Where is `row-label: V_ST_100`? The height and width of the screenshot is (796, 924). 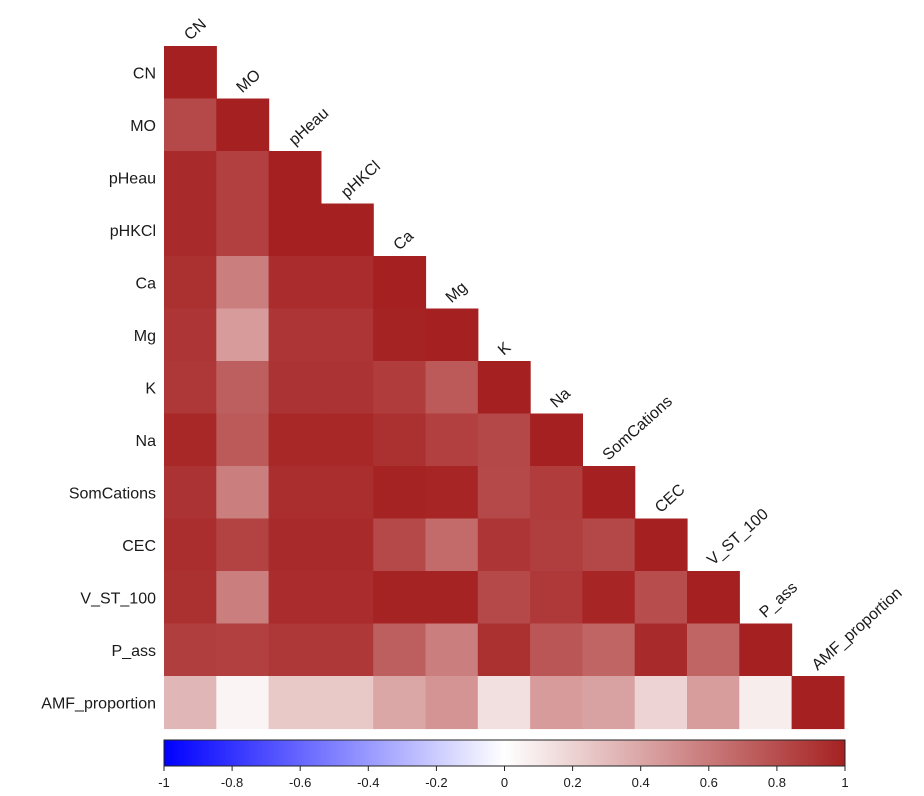
row-label: V_ST_100 is located at coordinates (118, 598).